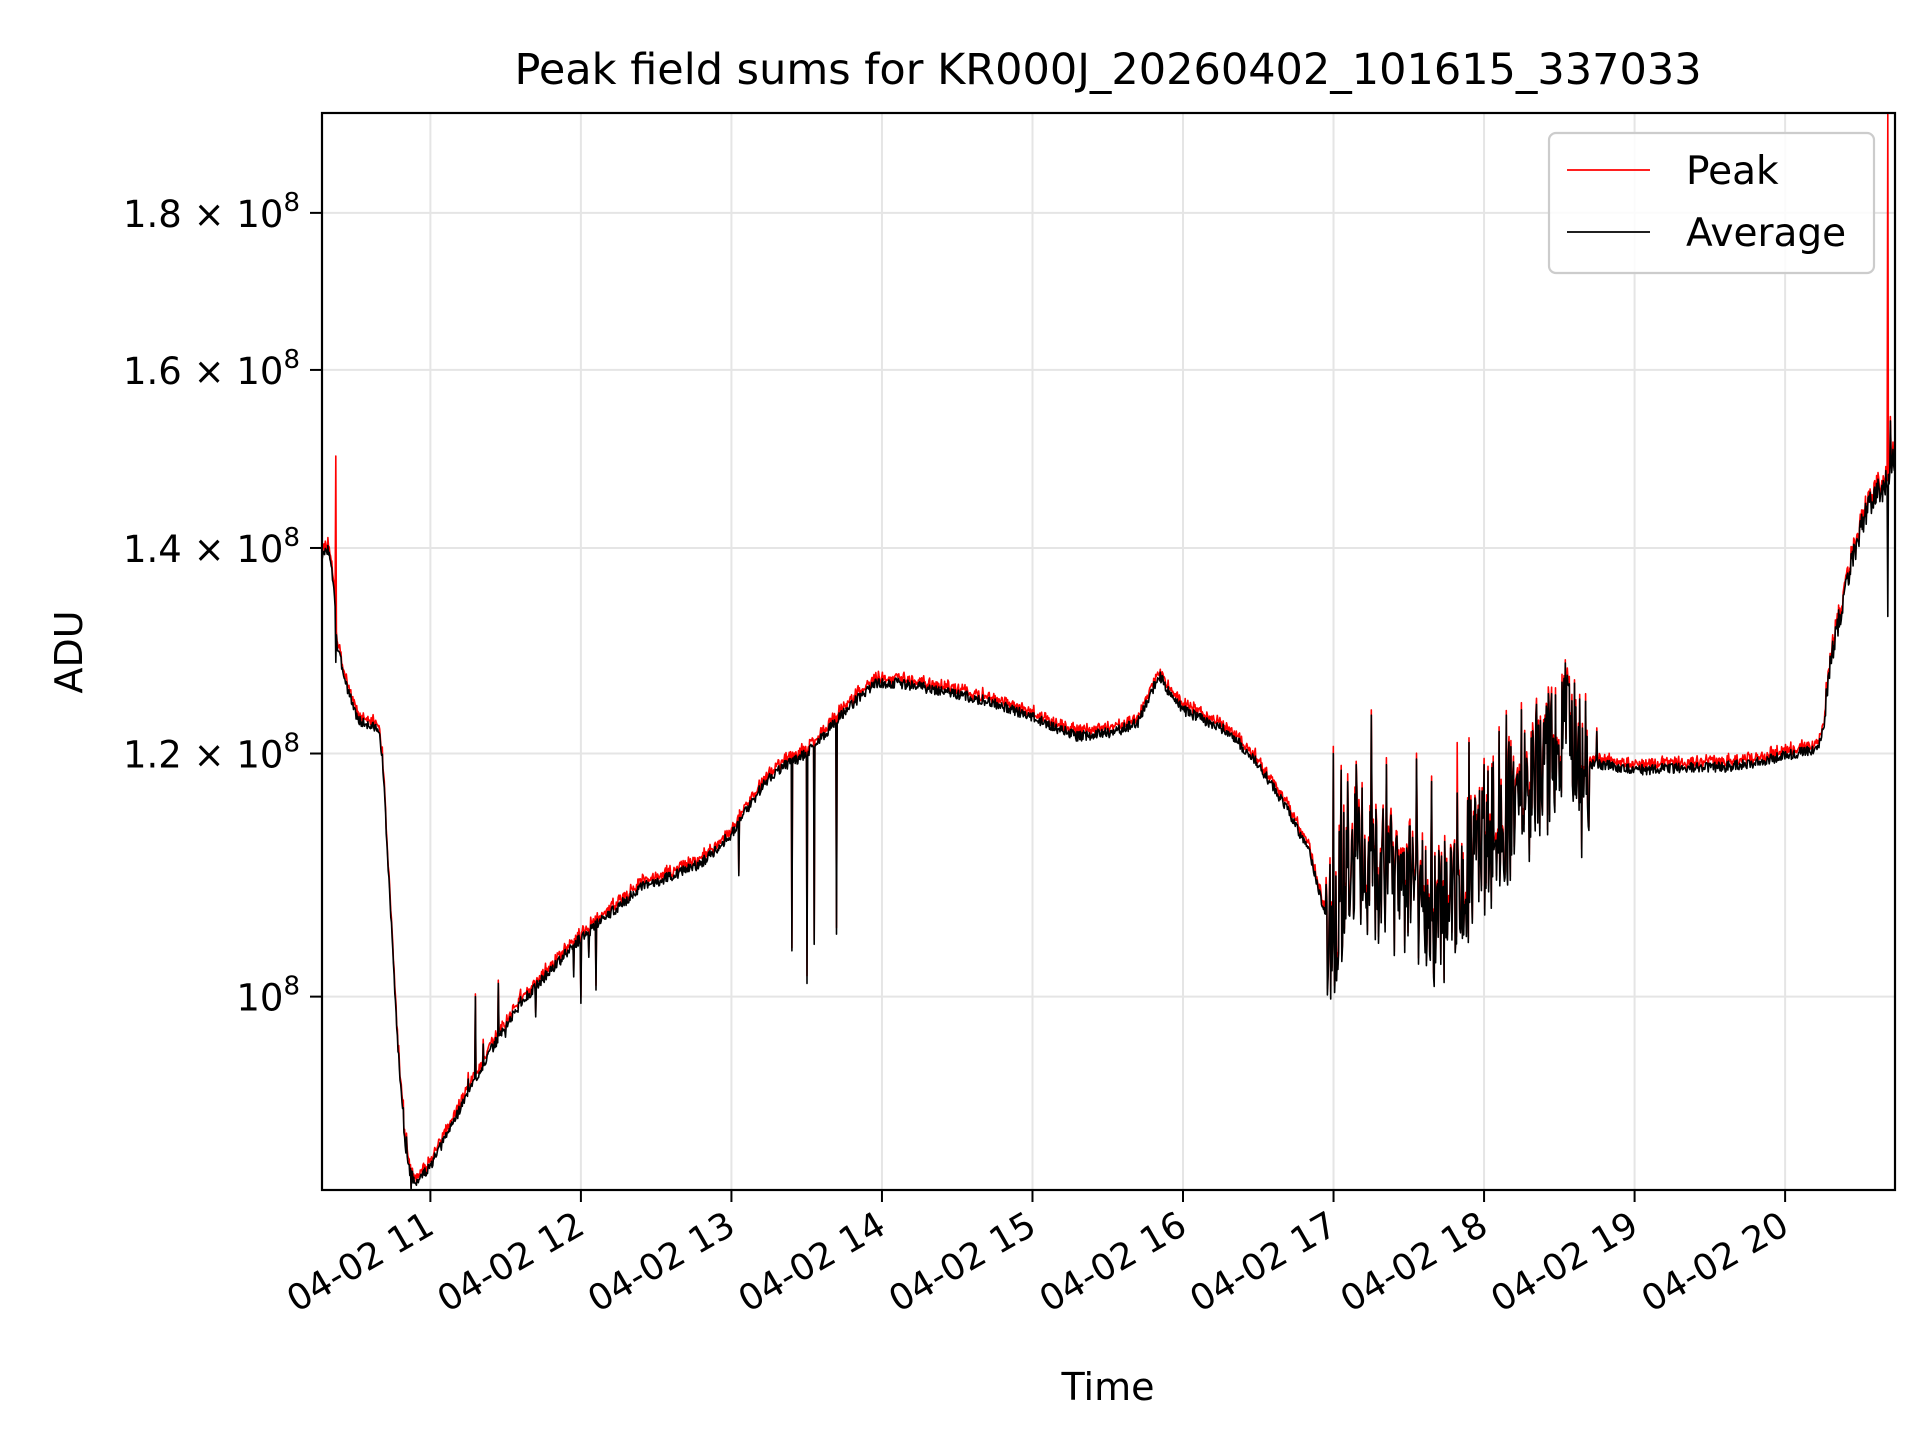  What do you see at coordinates (1766, 233) in the screenshot?
I see `legend-label-average: Average` at bounding box center [1766, 233].